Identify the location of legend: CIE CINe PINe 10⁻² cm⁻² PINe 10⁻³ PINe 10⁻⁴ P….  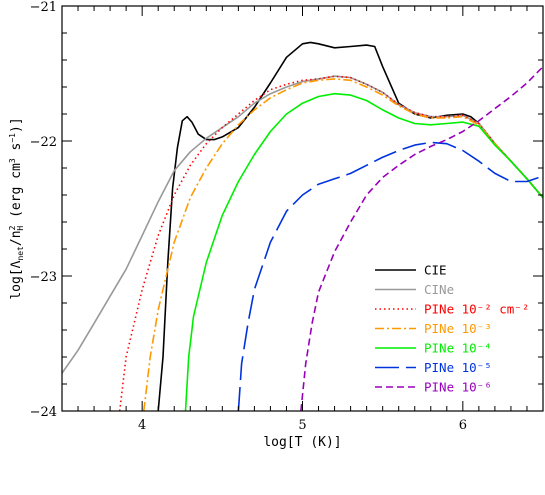
(452, 329).